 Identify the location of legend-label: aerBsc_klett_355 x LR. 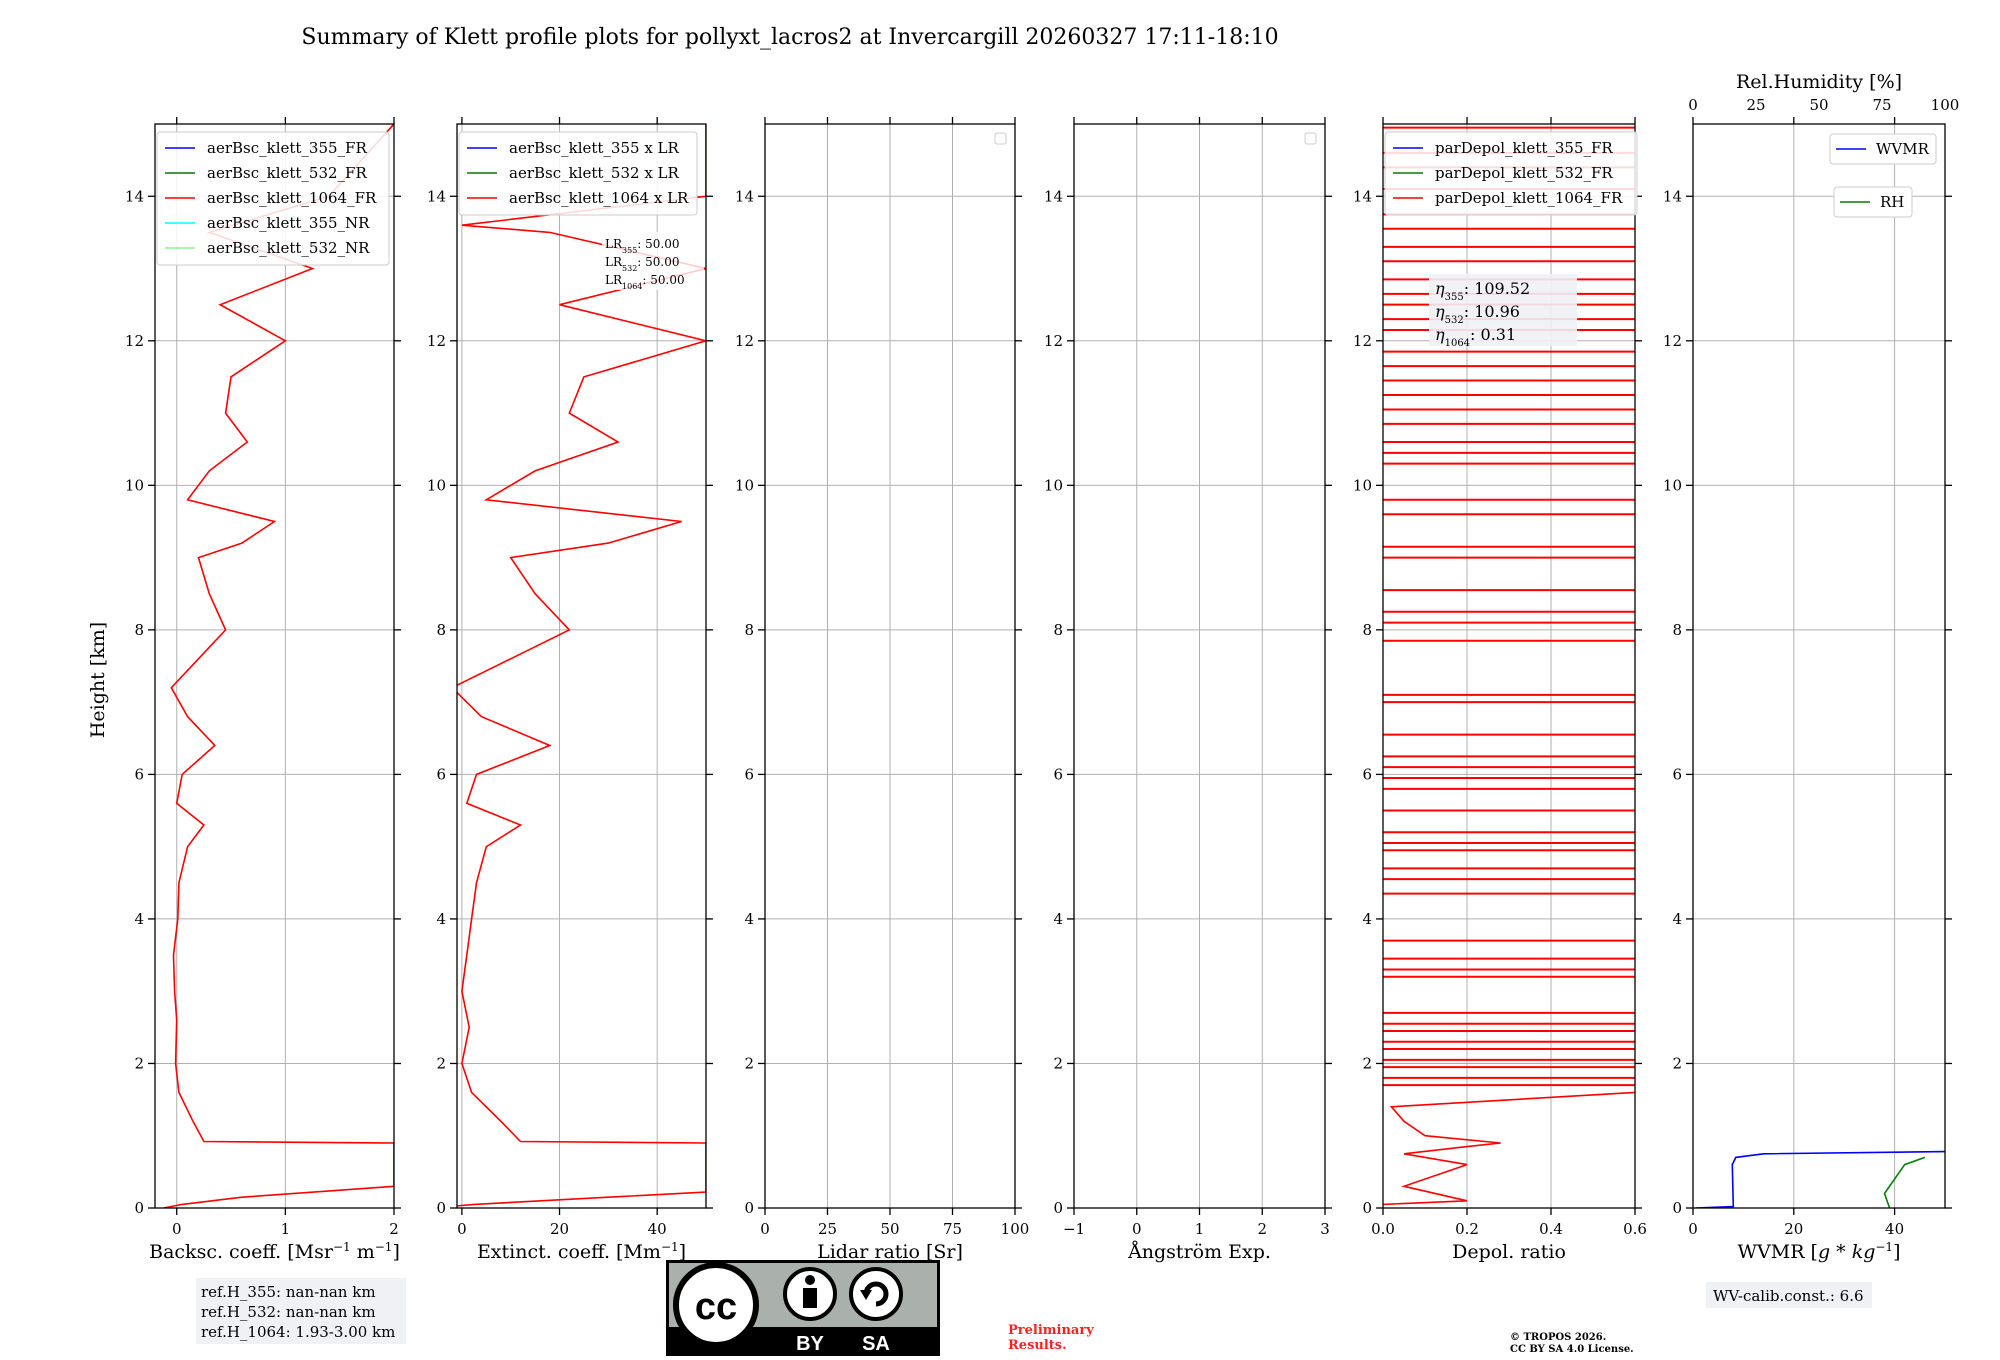
(594, 148).